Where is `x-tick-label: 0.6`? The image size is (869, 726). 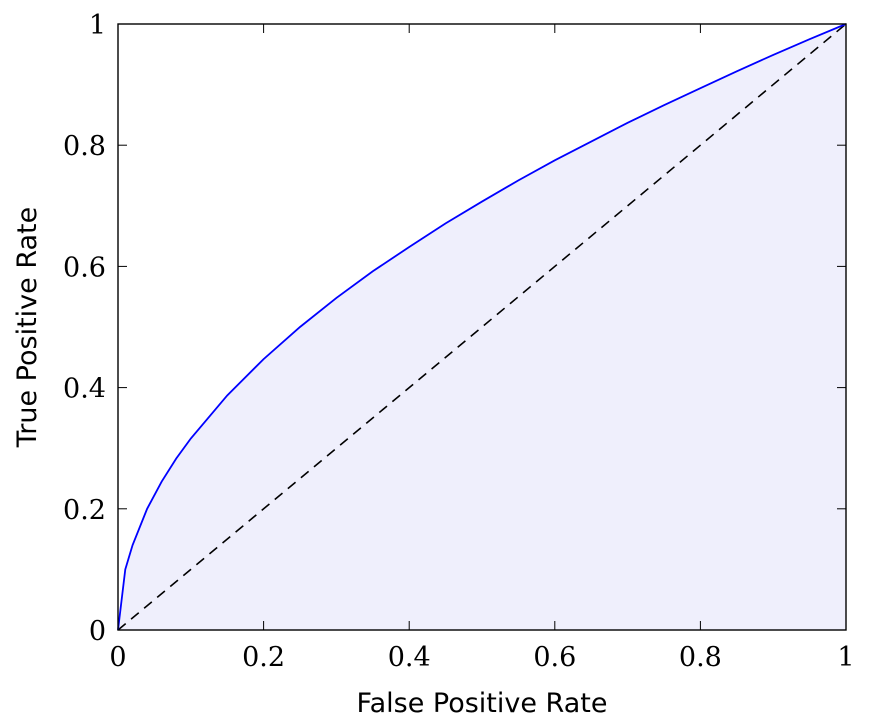 x-tick-label: 0.6 is located at coordinates (554, 657).